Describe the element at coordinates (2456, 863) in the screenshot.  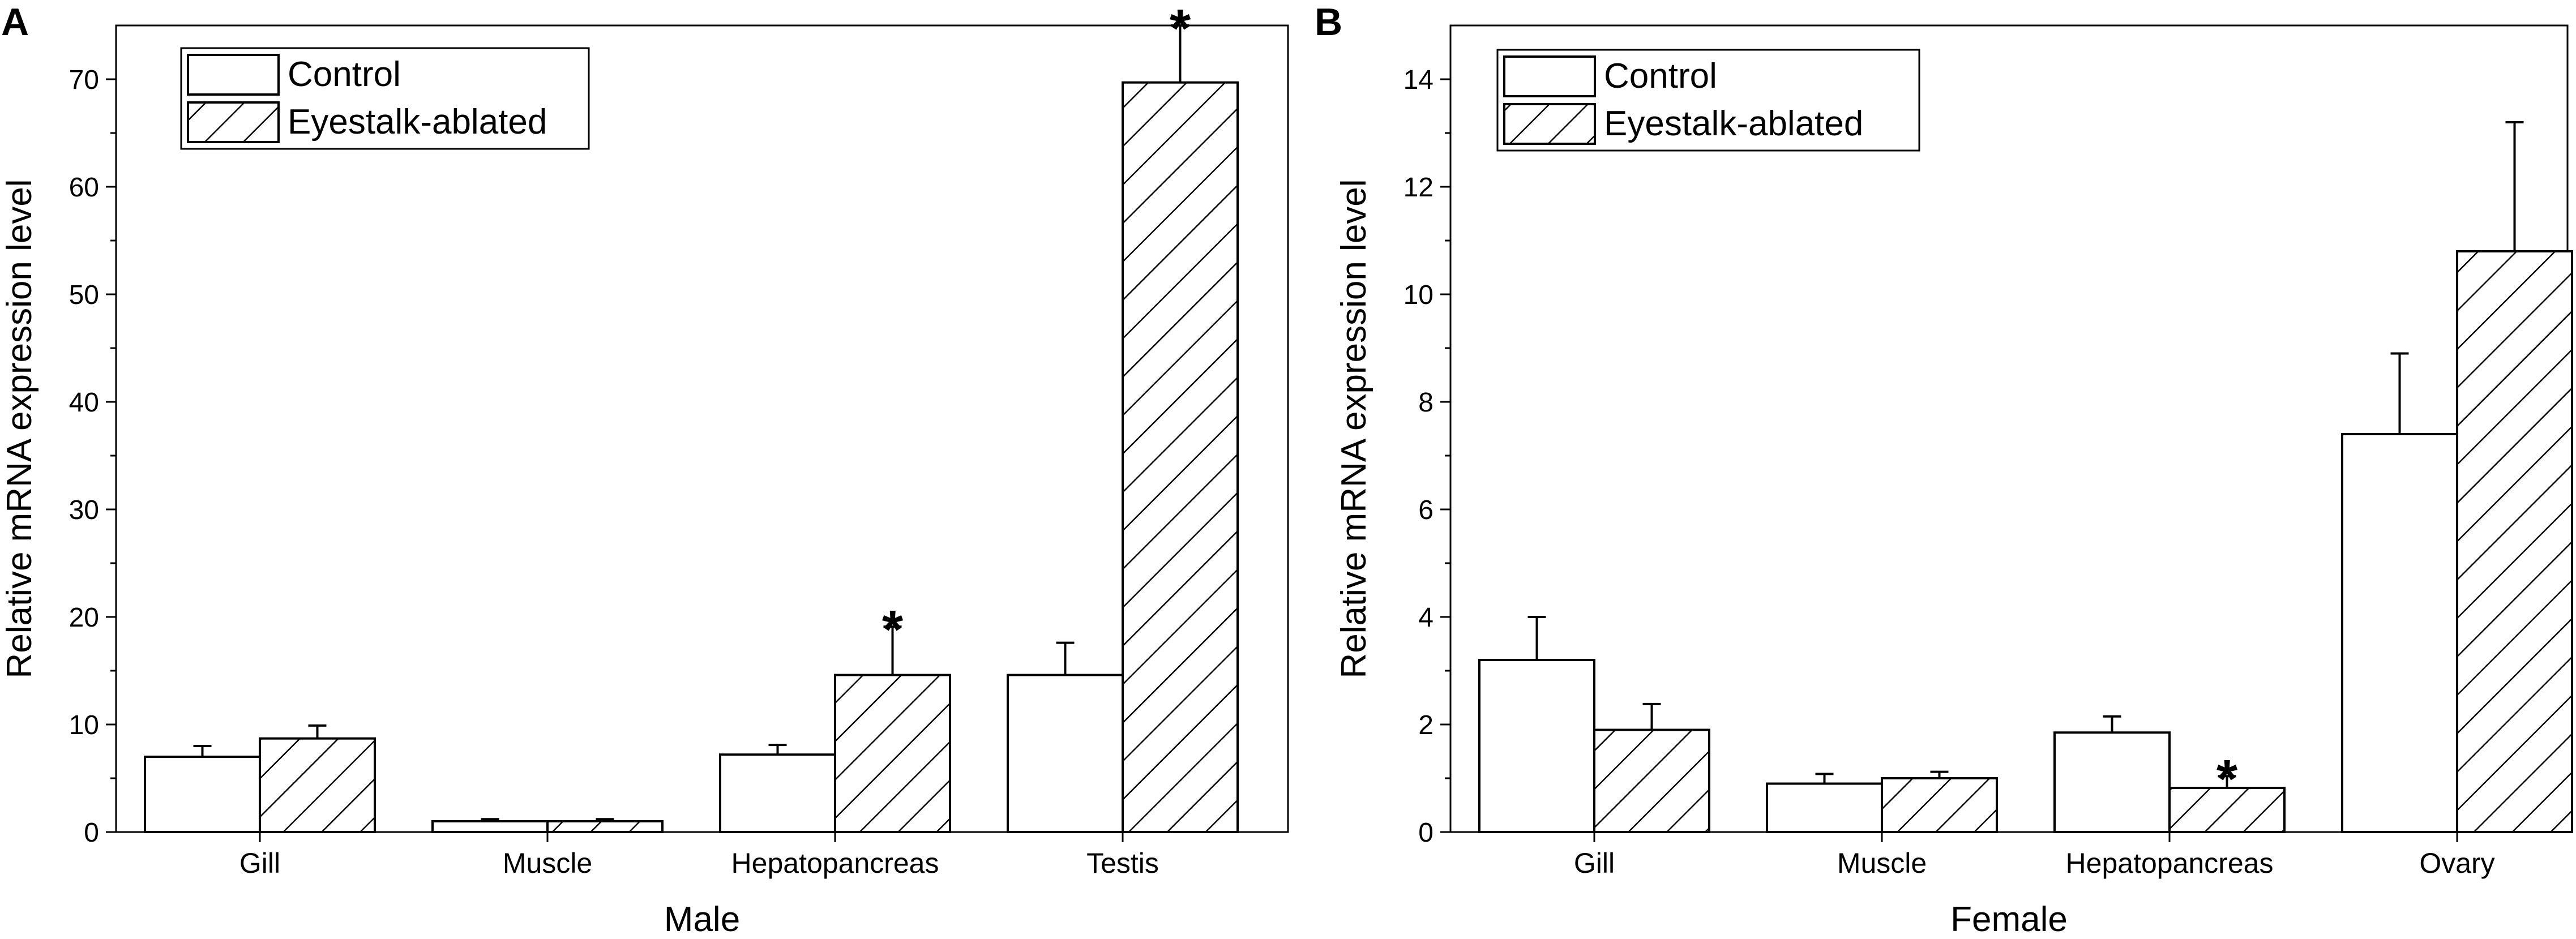
I see `category-label: Ovary` at that location.